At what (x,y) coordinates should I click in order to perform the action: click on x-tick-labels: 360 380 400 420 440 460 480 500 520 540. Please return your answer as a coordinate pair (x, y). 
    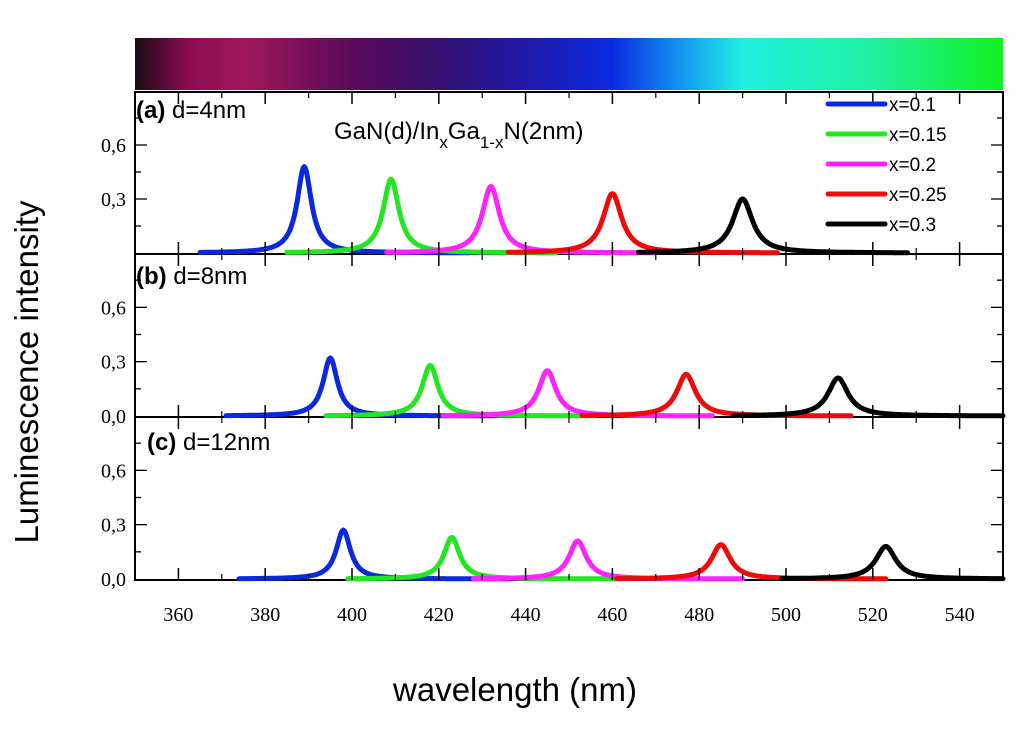
    Looking at the image, I should click on (568, 615).